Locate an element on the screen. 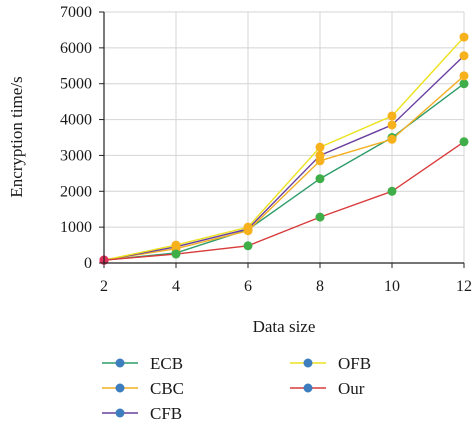  legend-marker-cfb is located at coordinates (120, 413).